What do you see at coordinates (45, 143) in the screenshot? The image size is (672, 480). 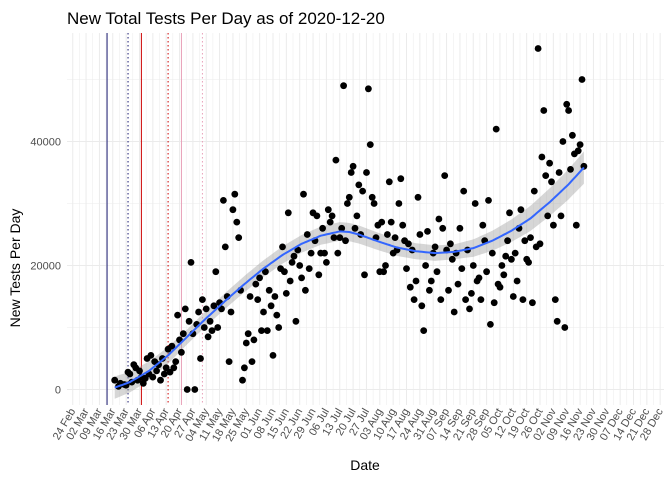 I see `y-tick-label: 40000` at bounding box center [45, 143].